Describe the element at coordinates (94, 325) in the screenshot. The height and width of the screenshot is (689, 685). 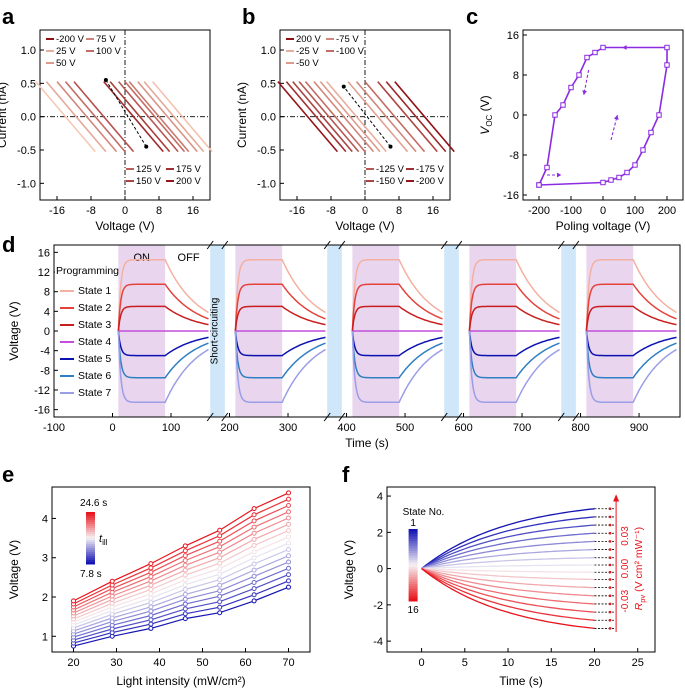
I see `legend-label: State 3` at that location.